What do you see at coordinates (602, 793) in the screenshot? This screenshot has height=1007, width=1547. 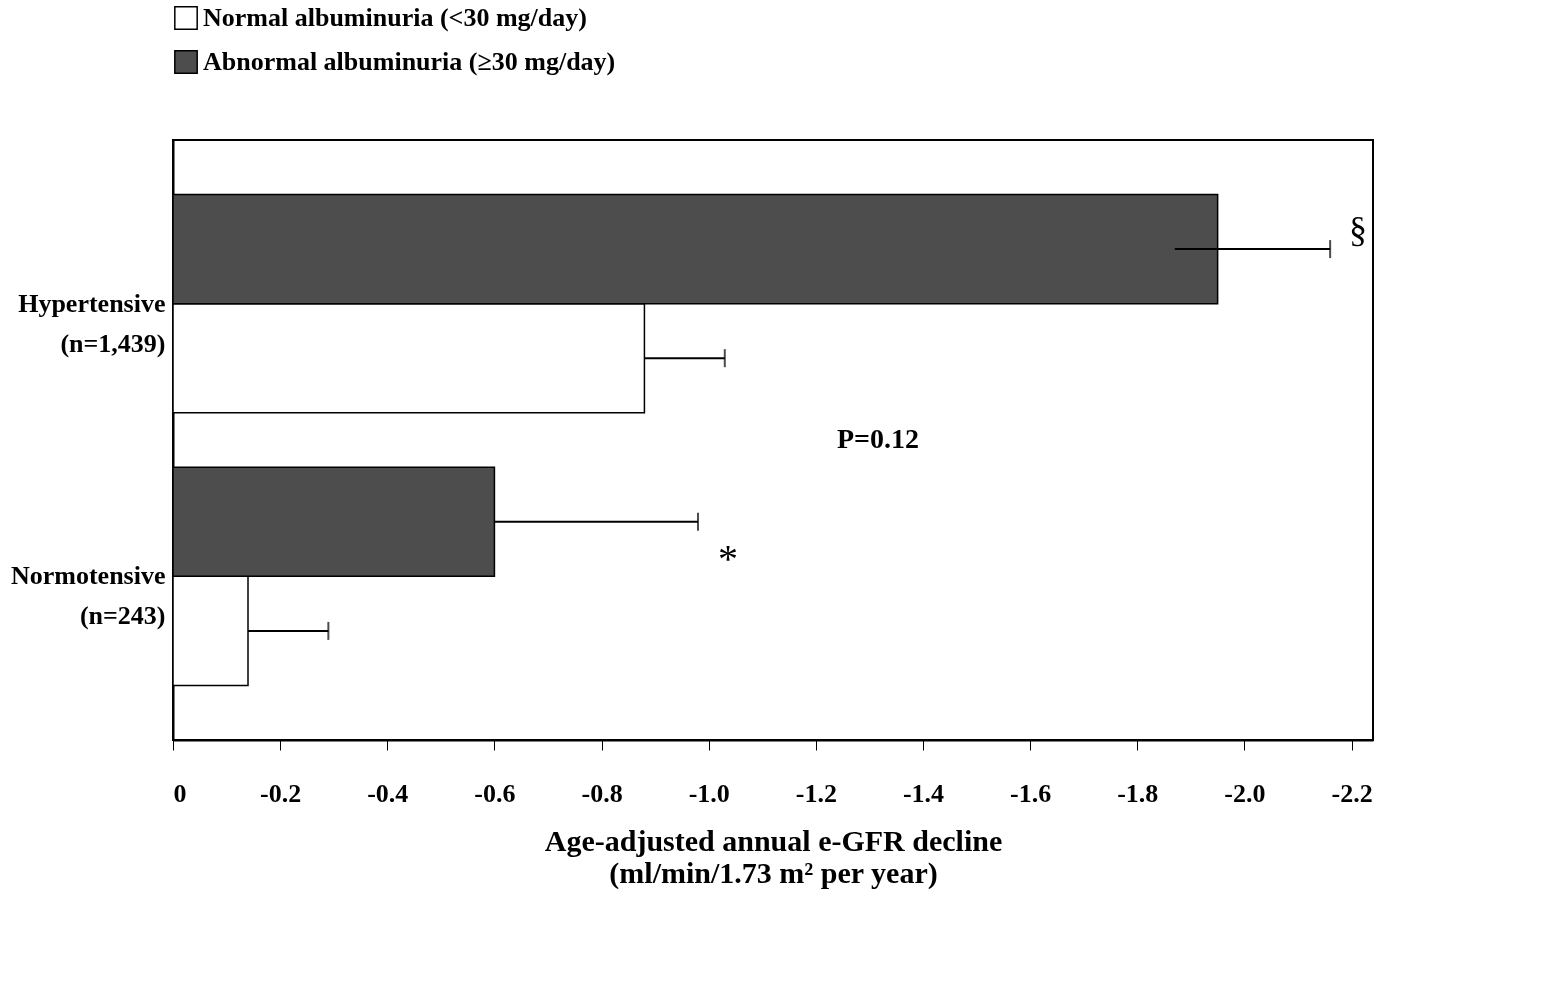 I see `x-tick-label: -0.8` at bounding box center [602, 793].